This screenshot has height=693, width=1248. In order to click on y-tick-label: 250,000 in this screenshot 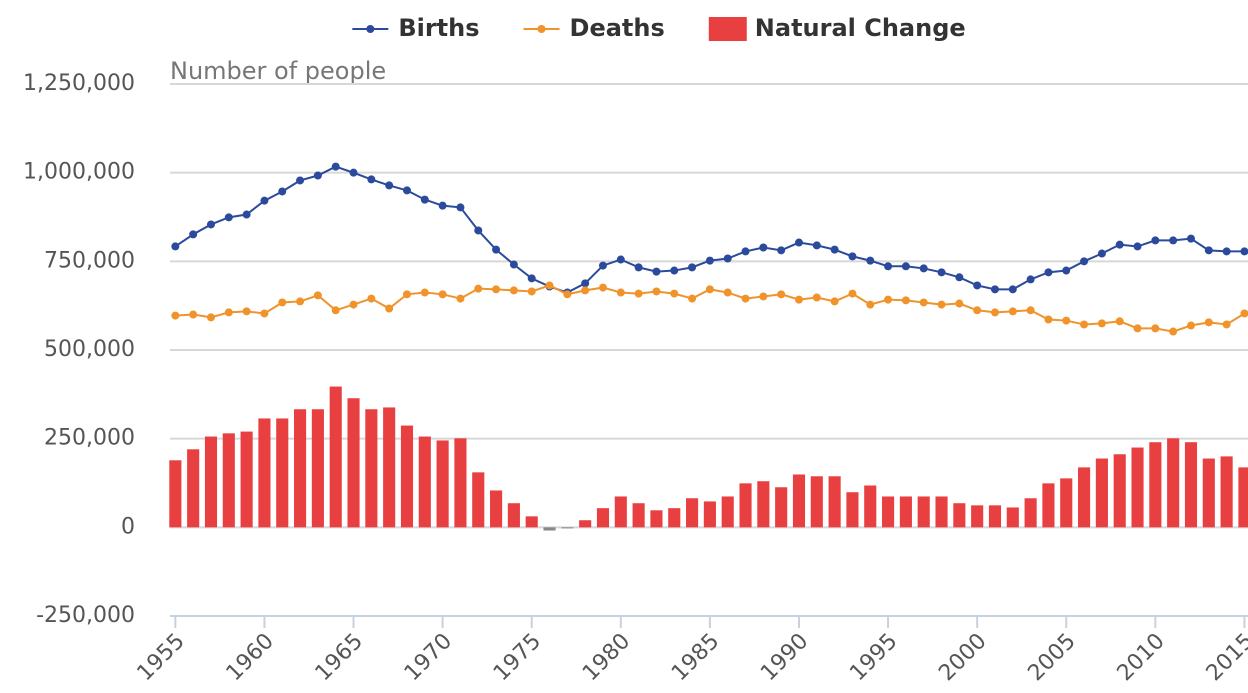, I will do `click(89, 438)`.